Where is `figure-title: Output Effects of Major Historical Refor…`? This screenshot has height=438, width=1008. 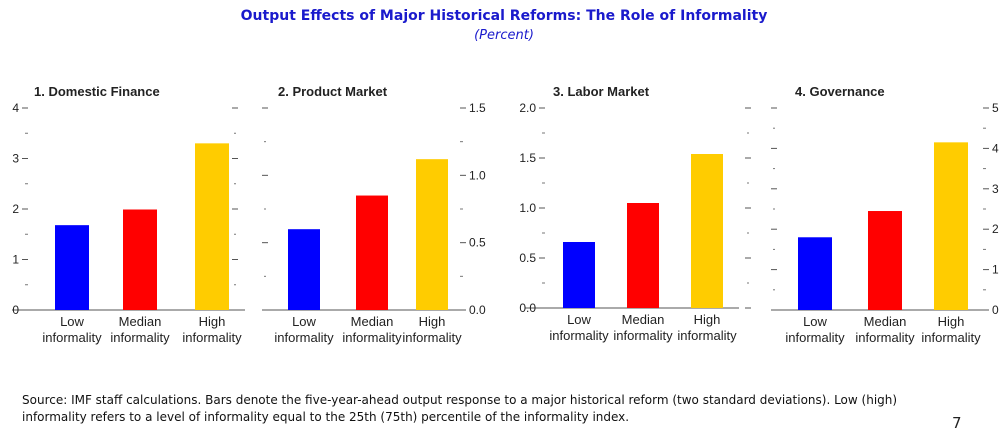 figure-title: Output Effects of Major Historical Refor… is located at coordinates (504, 16).